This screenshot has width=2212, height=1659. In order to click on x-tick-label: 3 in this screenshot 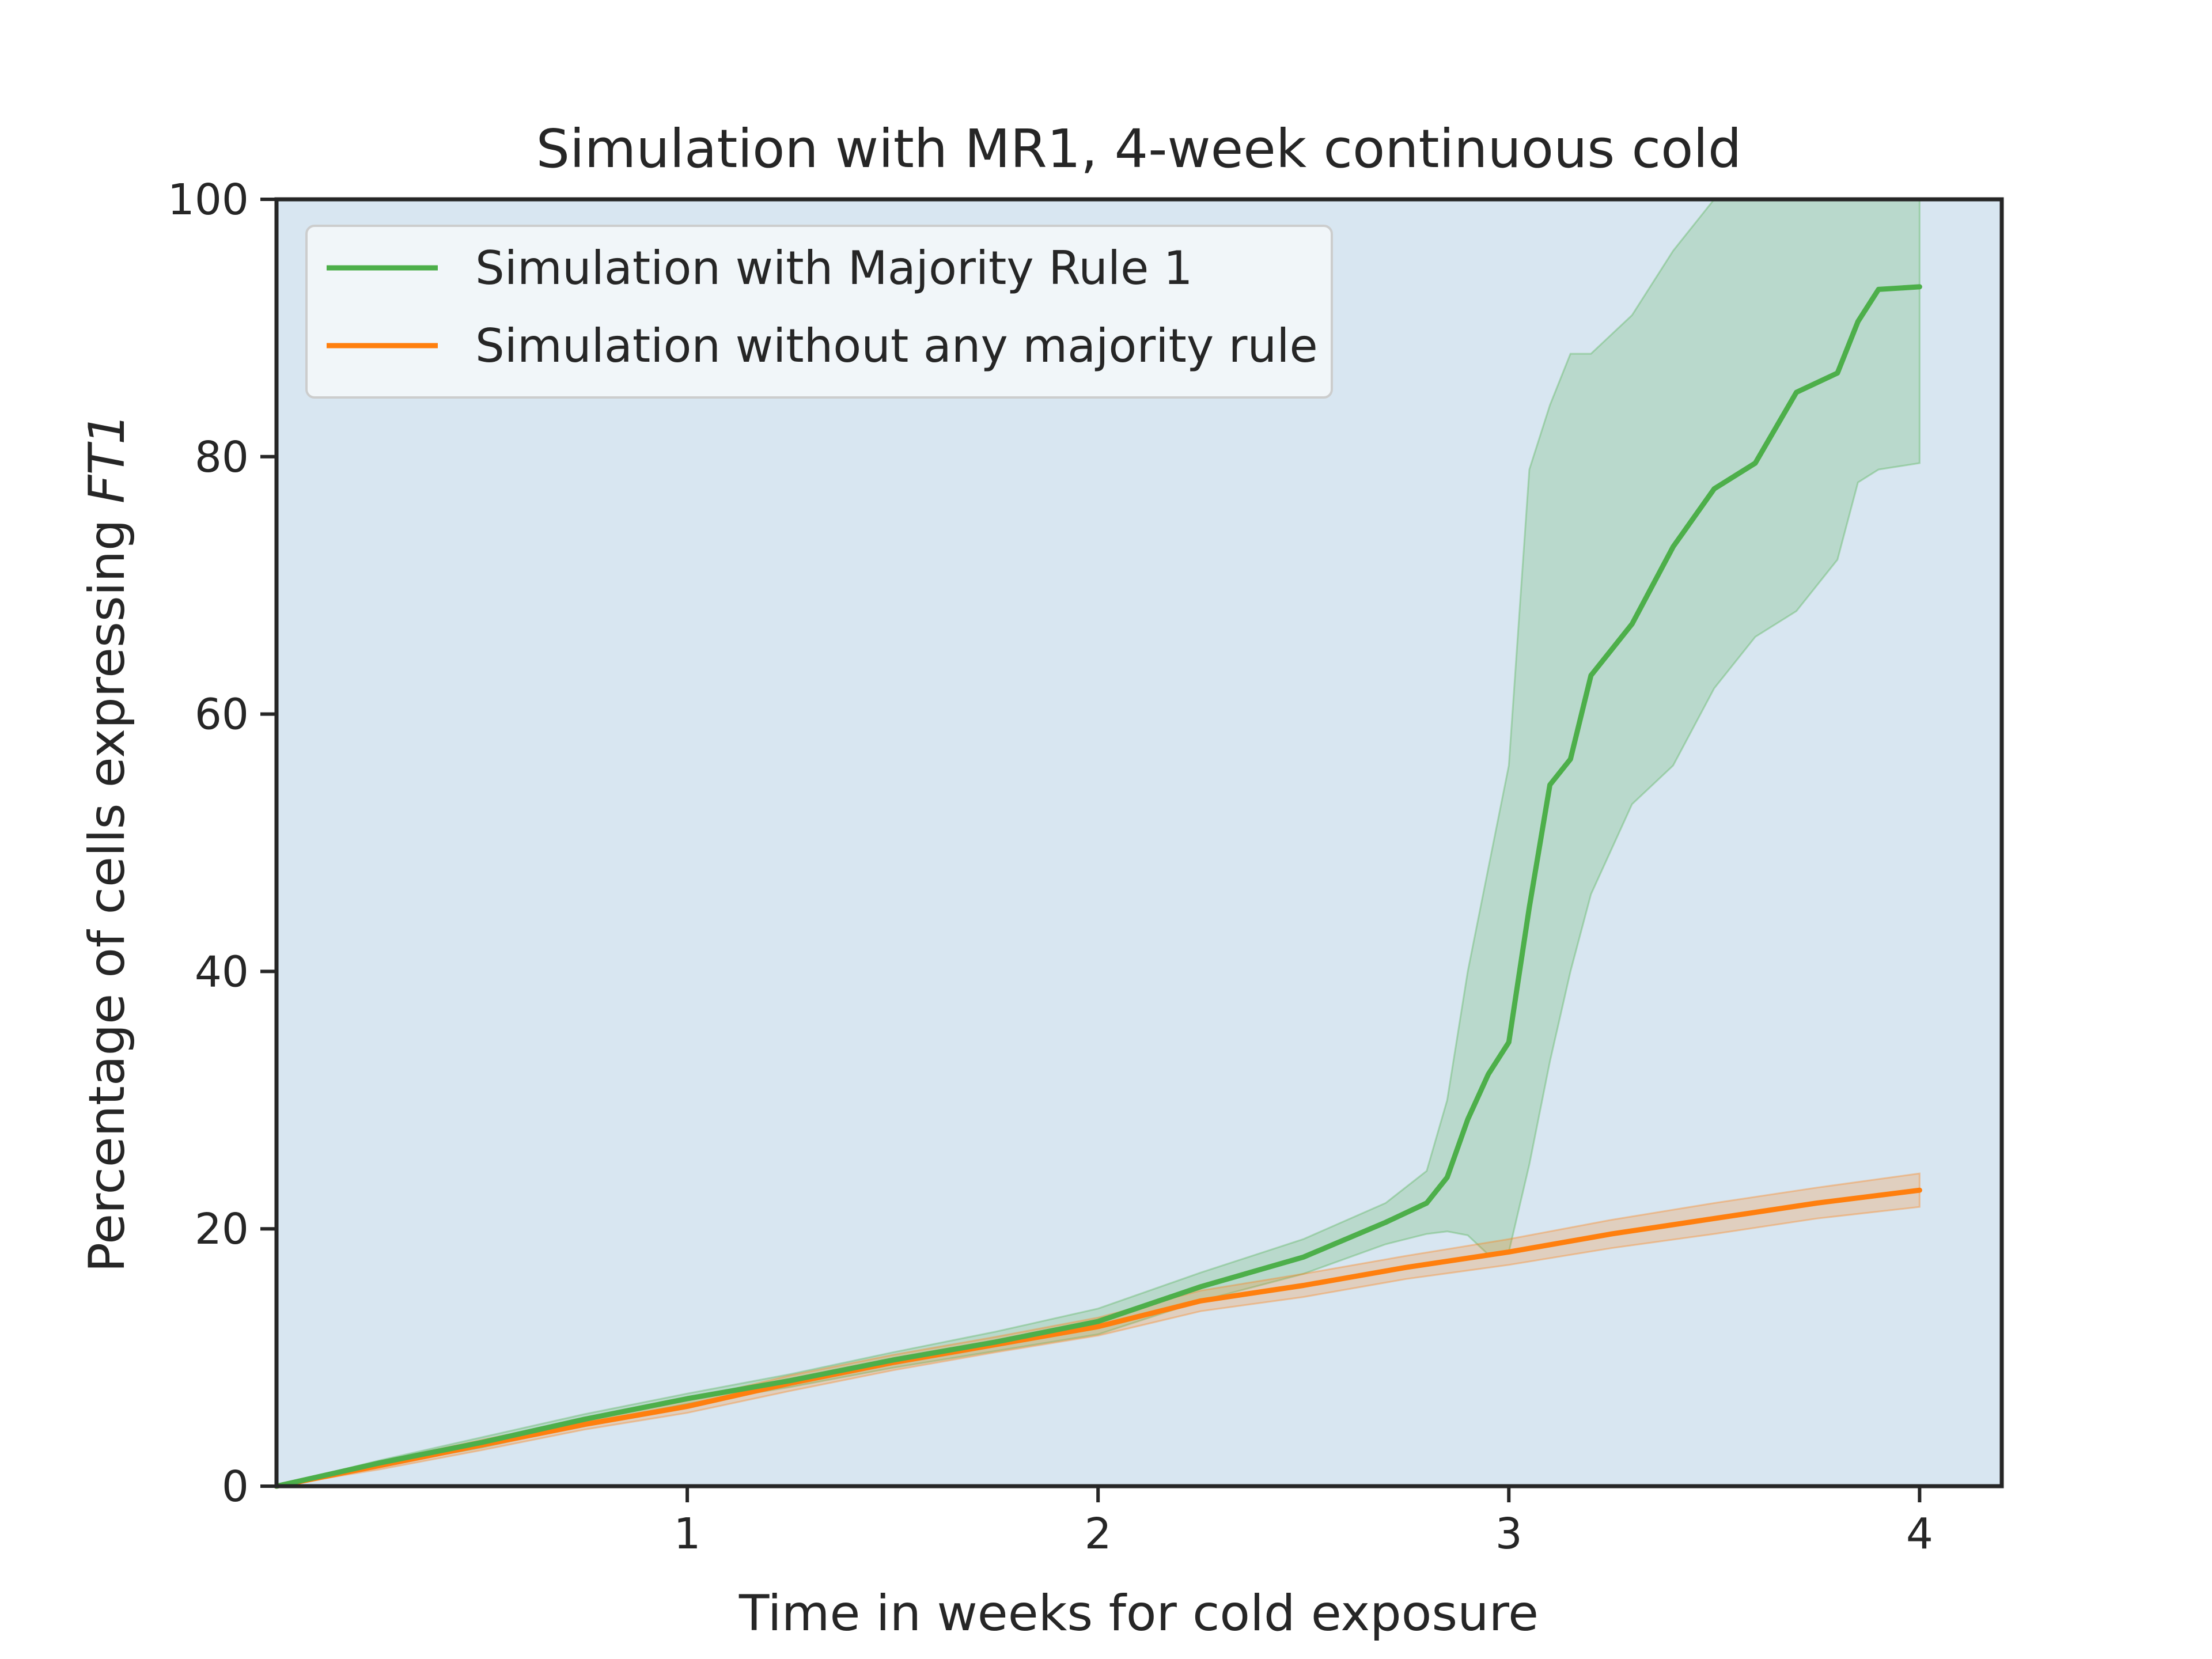, I will do `click(1508, 1534)`.